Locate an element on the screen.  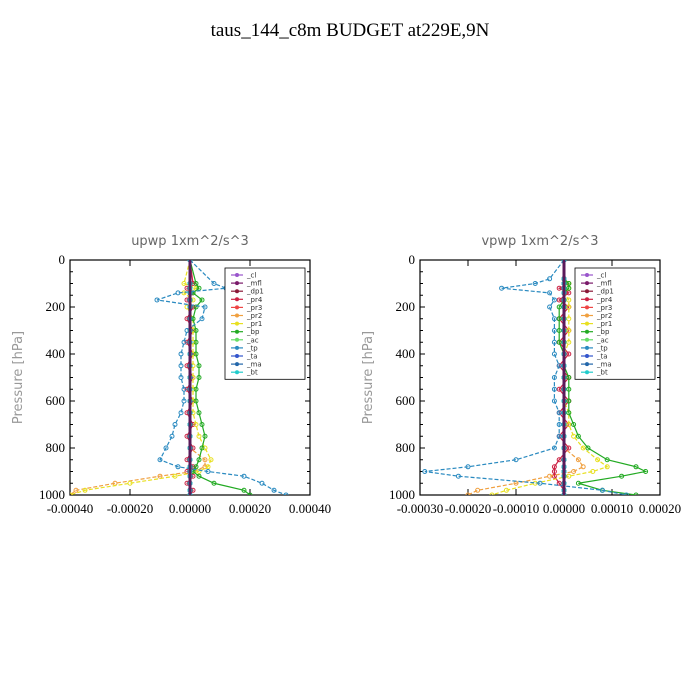
legend-item: _pr4 is located at coordinates (597, 300).